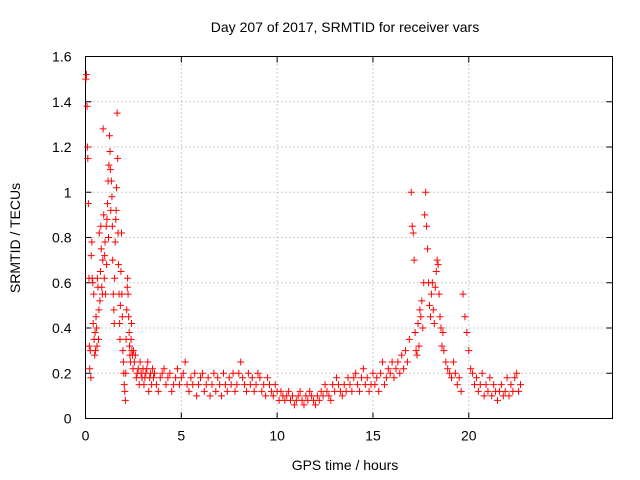 The width and height of the screenshot is (640, 480). I want to click on y-tick-label: 0.4, so click(62, 328).